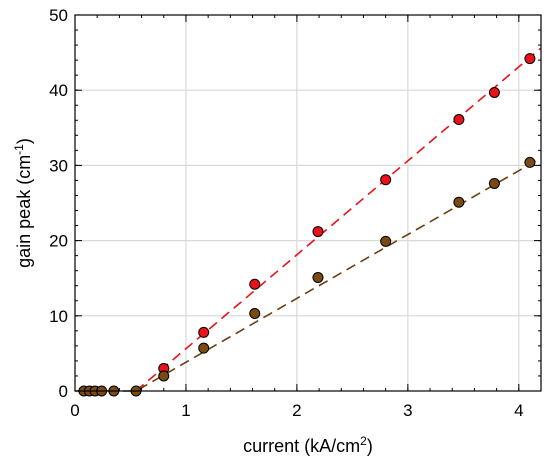 This screenshot has height=465, width=550. Describe the element at coordinates (296, 410) in the screenshot. I see `x-tick-label: 2` at that location.